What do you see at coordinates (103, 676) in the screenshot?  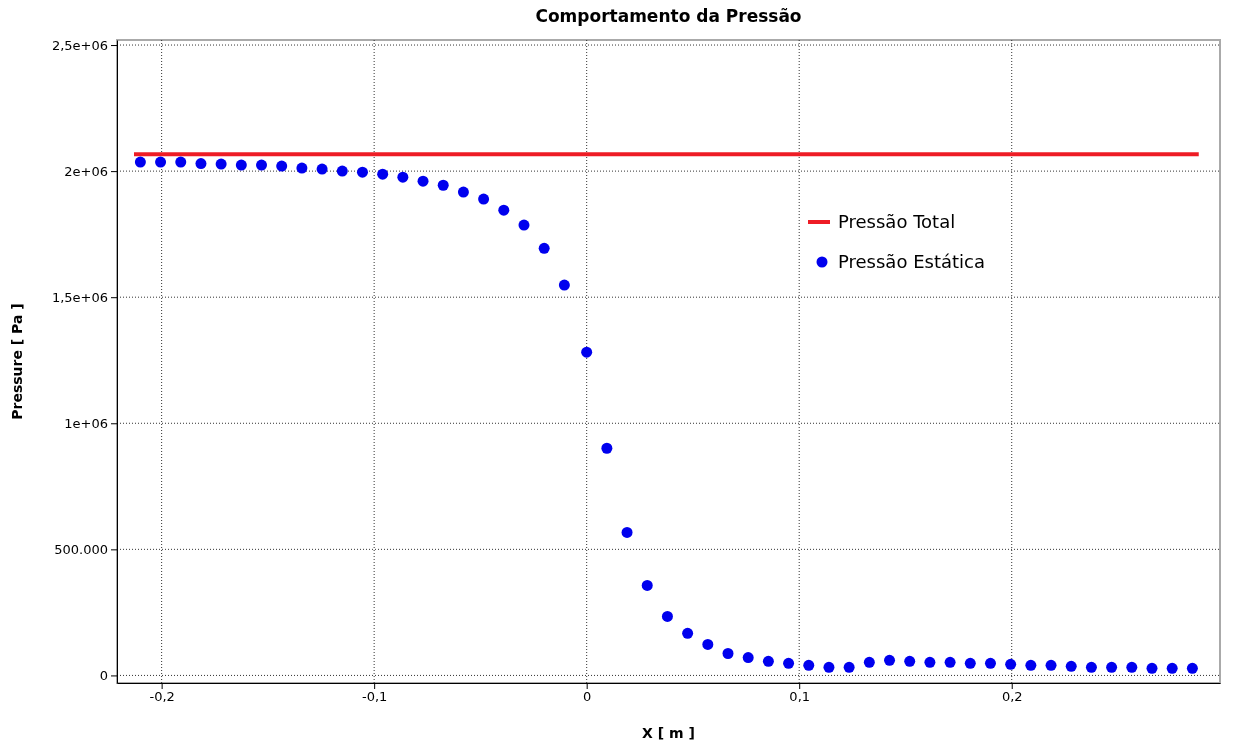 I see `y-tick-label: 0` at bounding box center [103, 676].